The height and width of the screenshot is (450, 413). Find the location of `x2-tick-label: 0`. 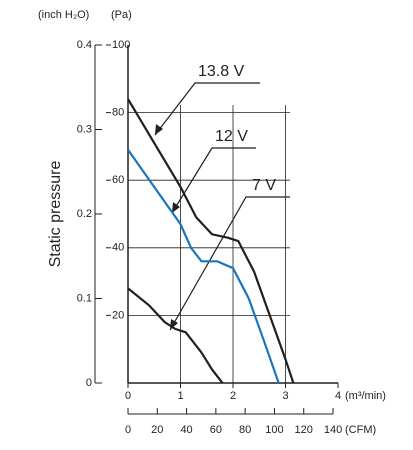

x2-tick-label: 0 is located at coordinates (128, 430).